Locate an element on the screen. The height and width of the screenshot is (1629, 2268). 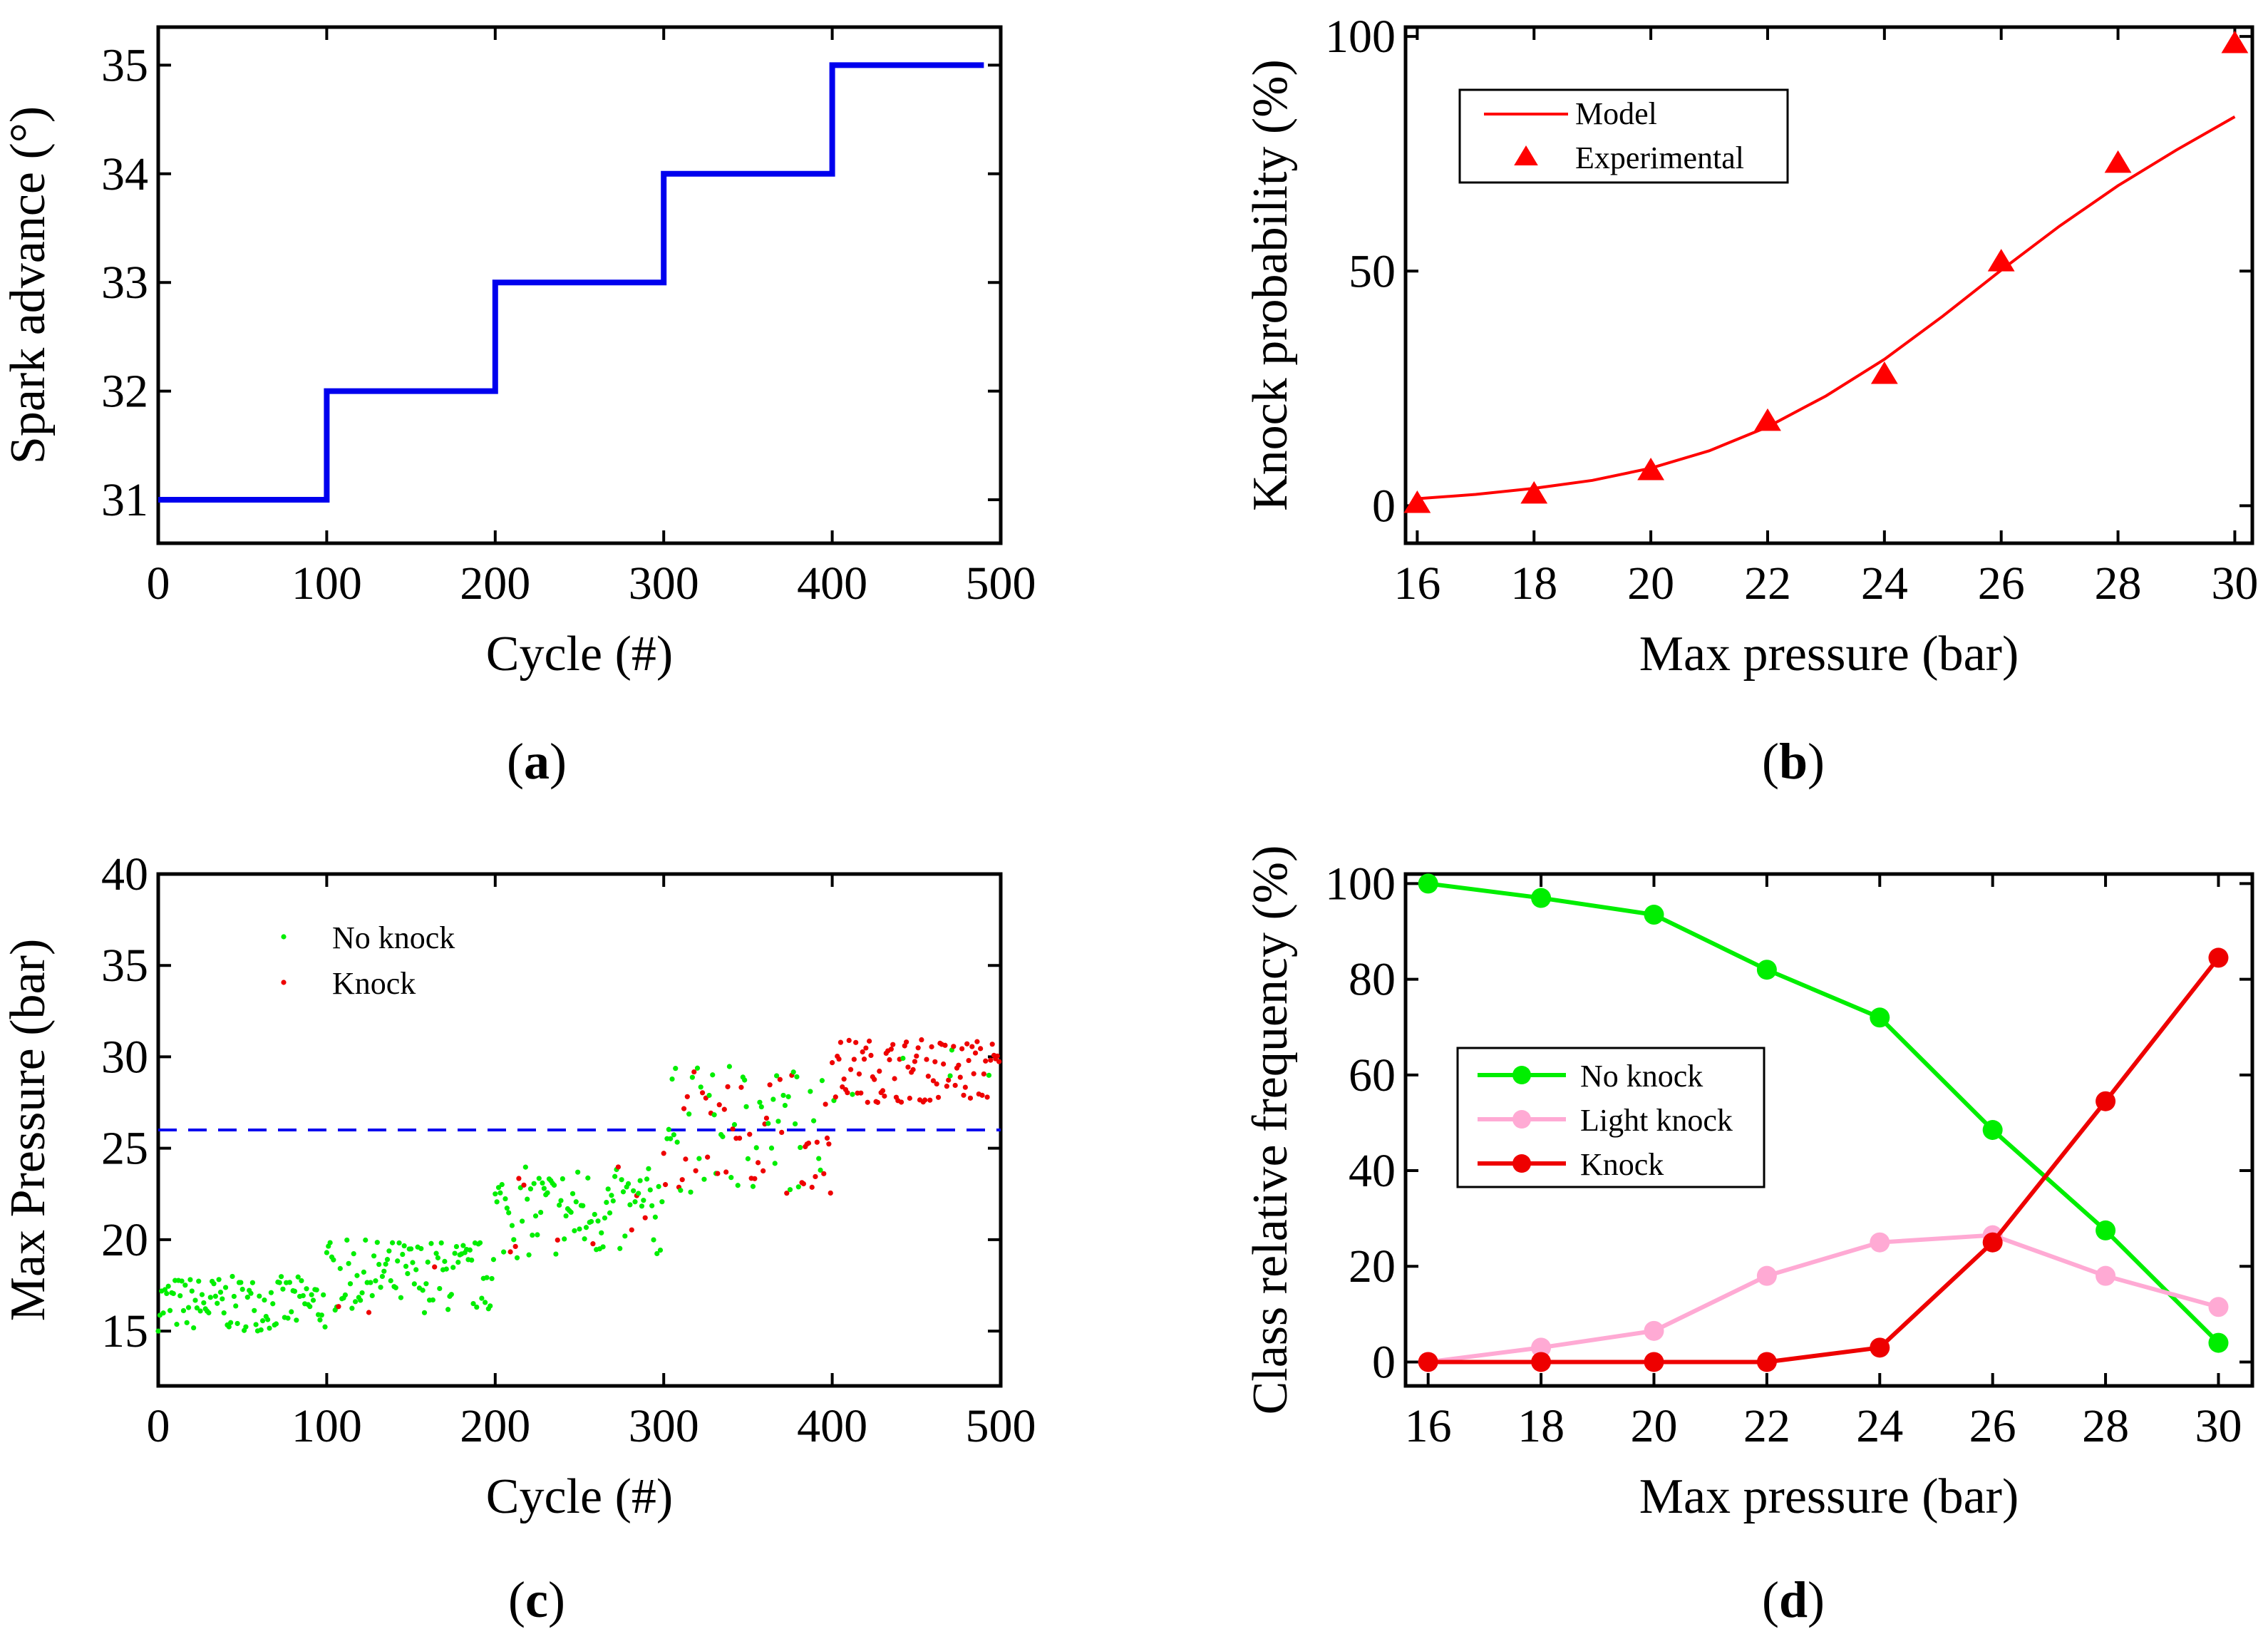
panel-1-x-tick-label: 22 is located at coordinates (1767, 583).